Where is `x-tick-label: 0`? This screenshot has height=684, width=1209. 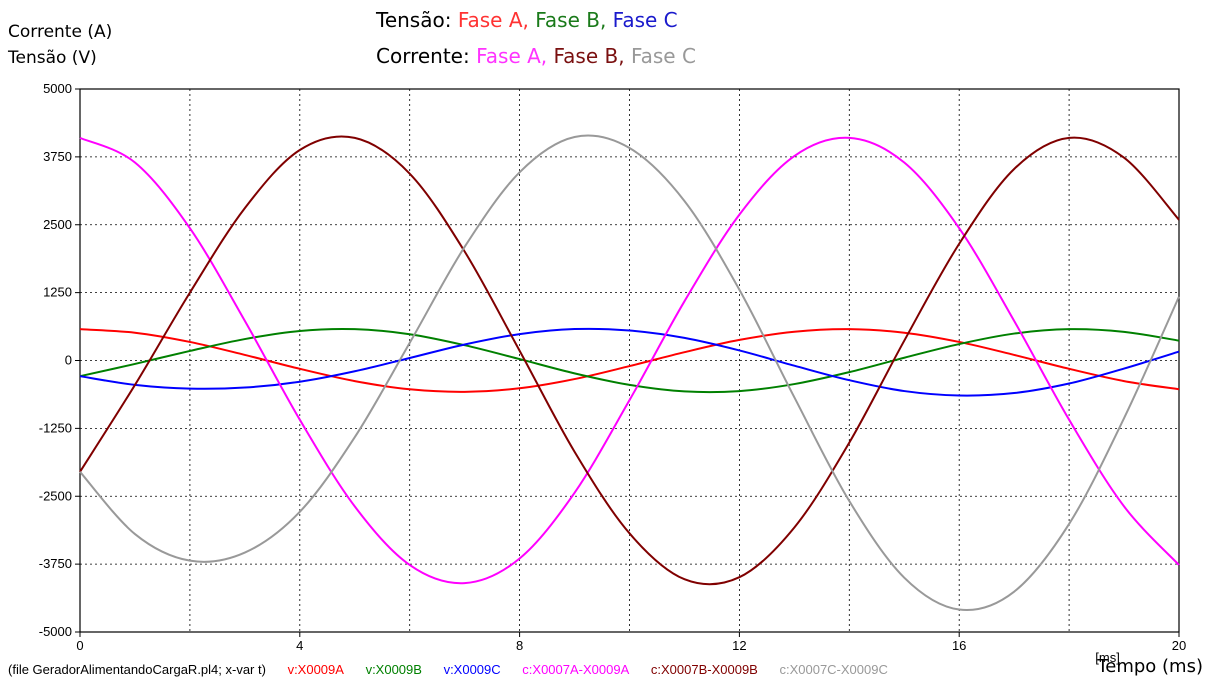 x-tick-label: 0 is located at coordinates (79, 645).